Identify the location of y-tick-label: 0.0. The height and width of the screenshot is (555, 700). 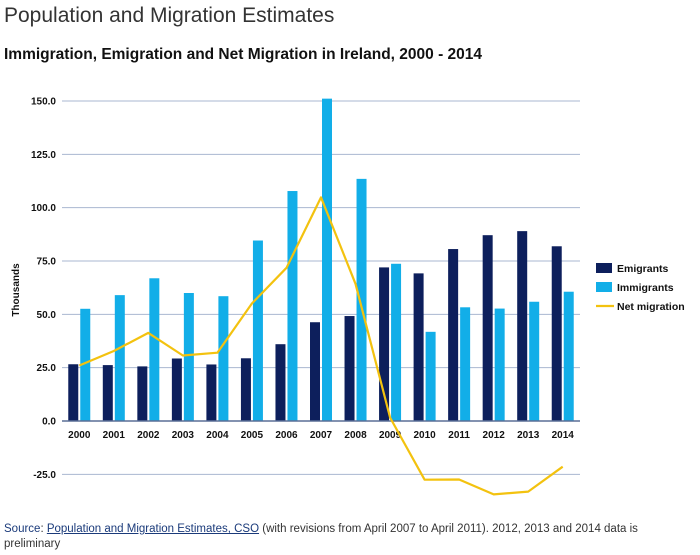
(49, 422).